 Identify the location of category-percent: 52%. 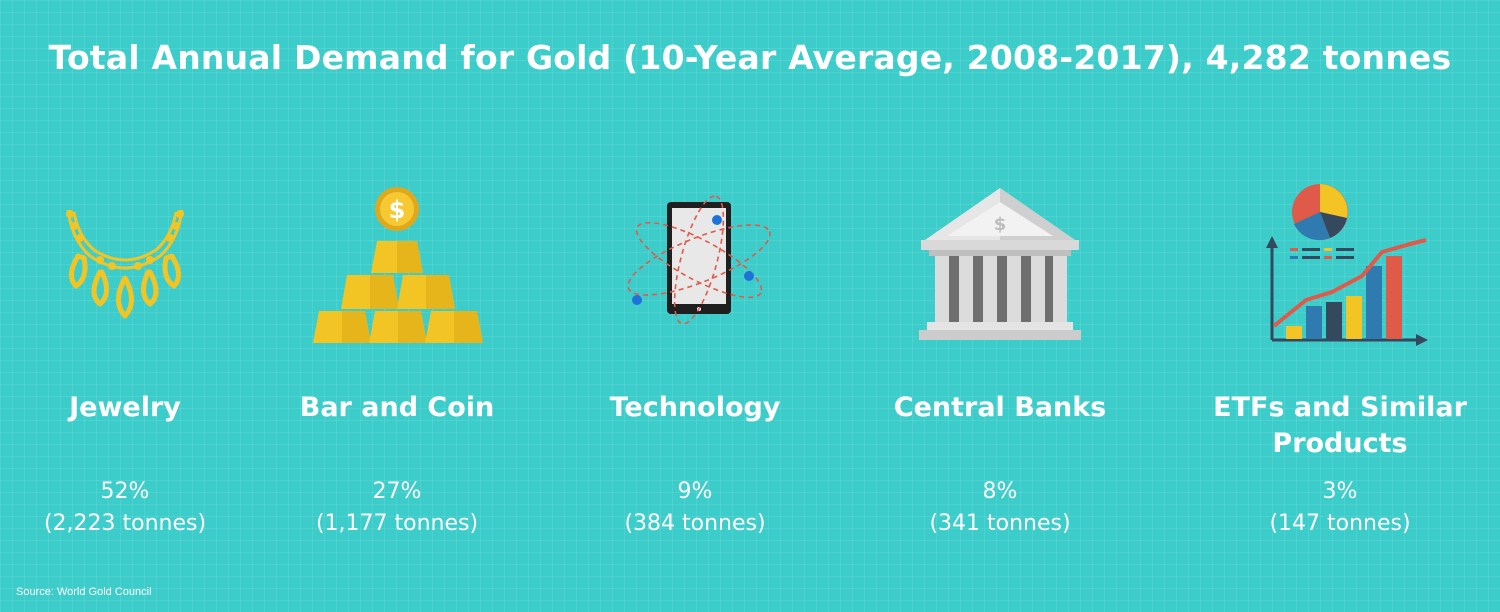
(125, 491).